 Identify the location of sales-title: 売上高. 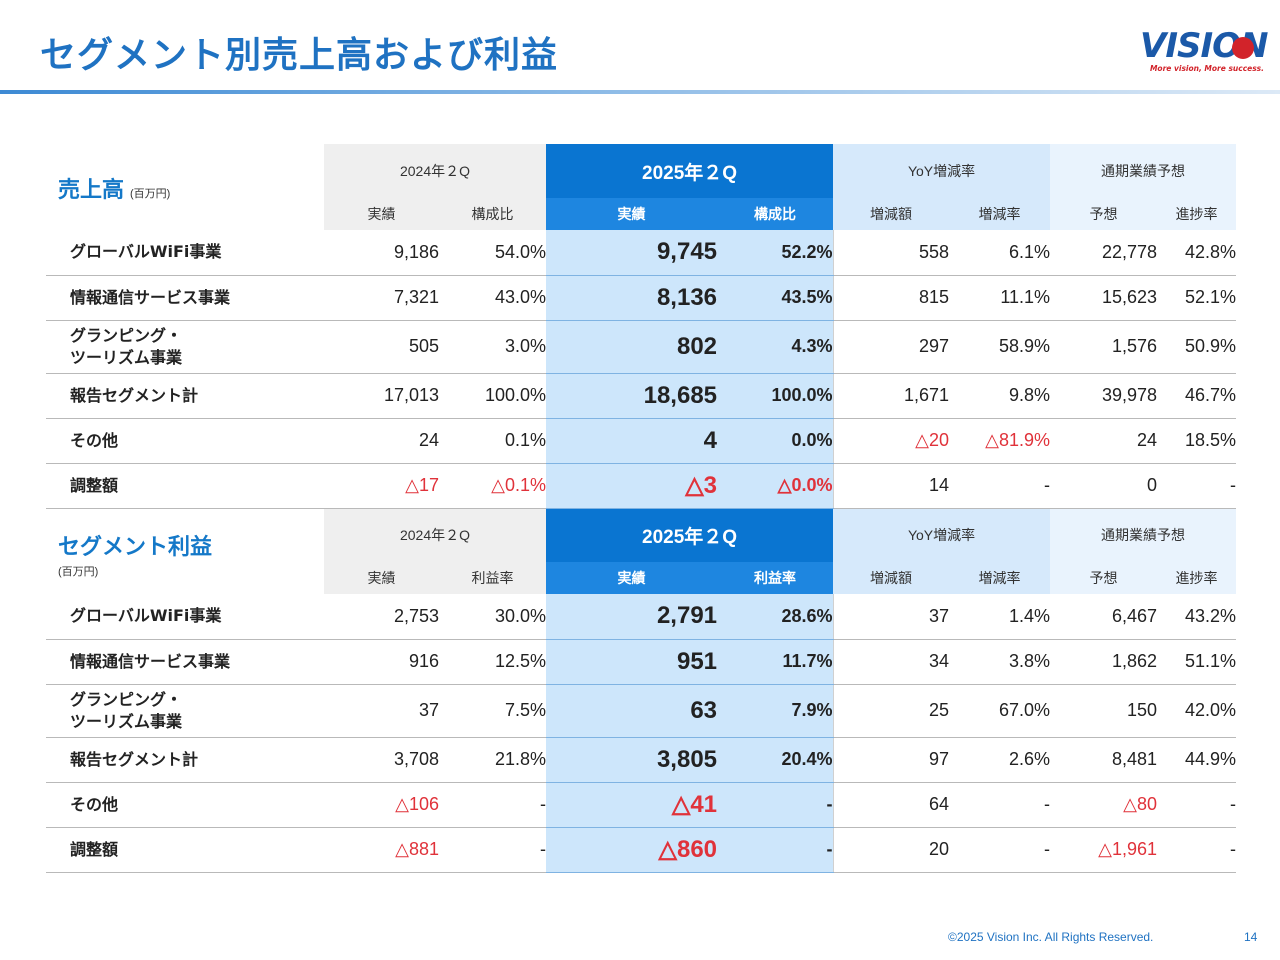
(91, 190).